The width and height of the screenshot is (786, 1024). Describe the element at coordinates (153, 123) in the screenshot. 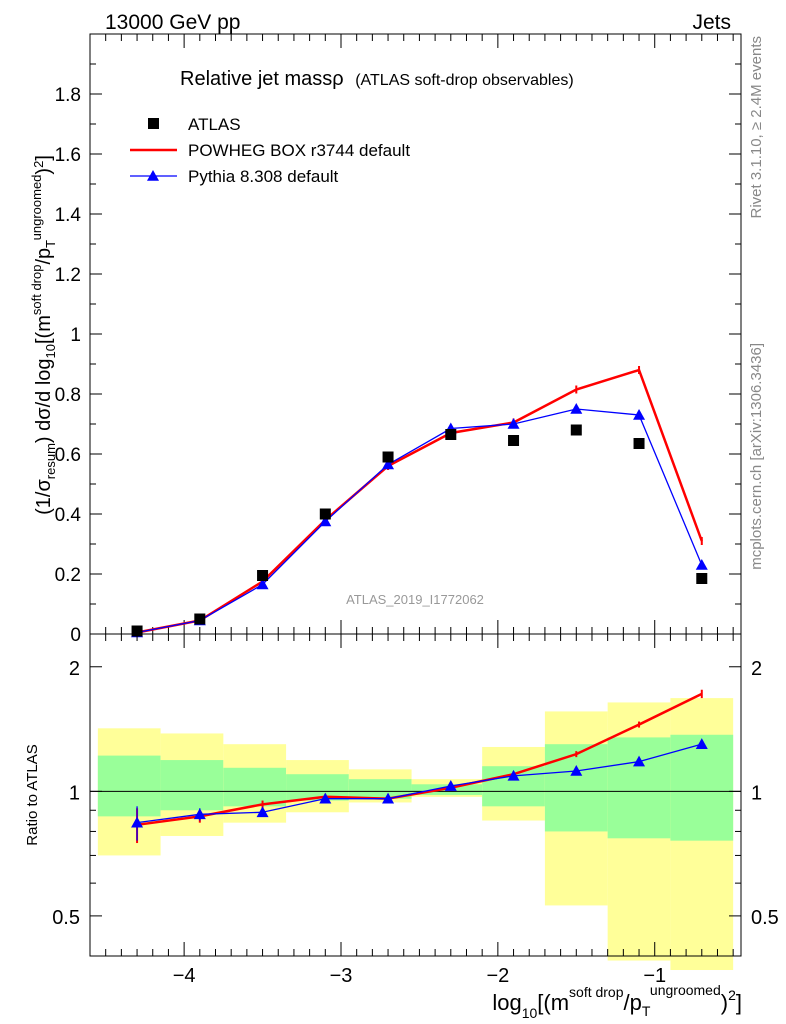

I see `legend-marker-atlas` at that location.